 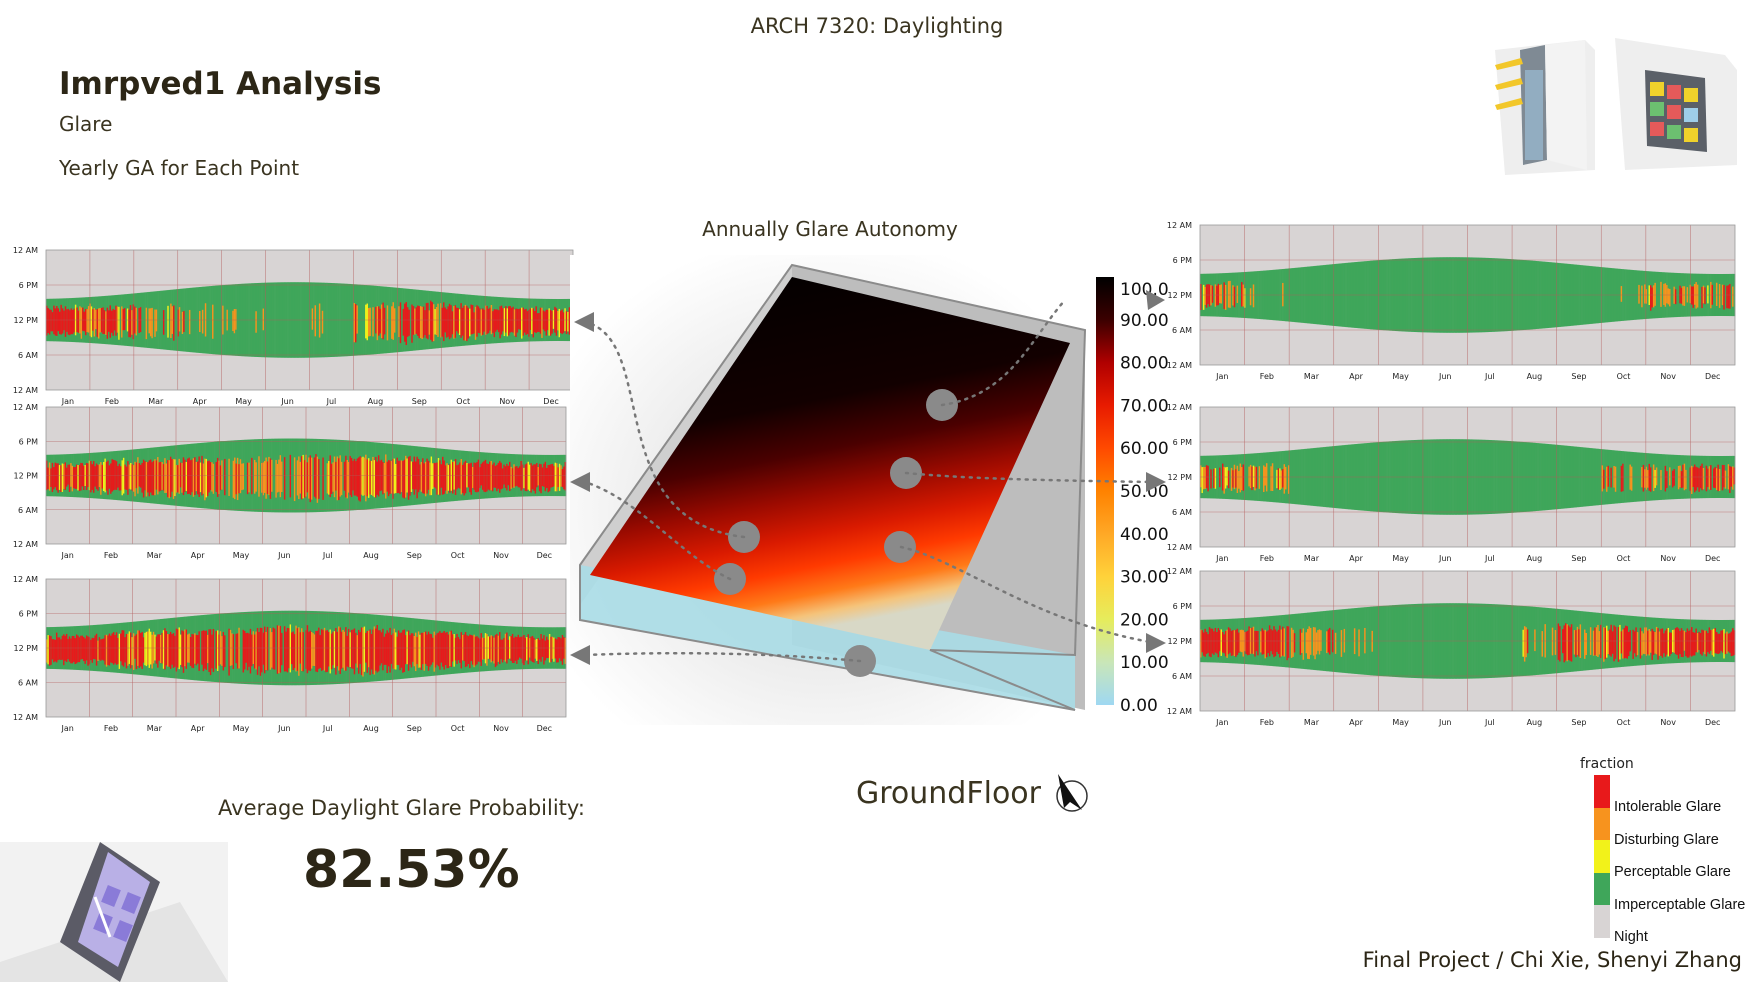 I want to click on month-label: Sep, so click(x=1578, y=722).